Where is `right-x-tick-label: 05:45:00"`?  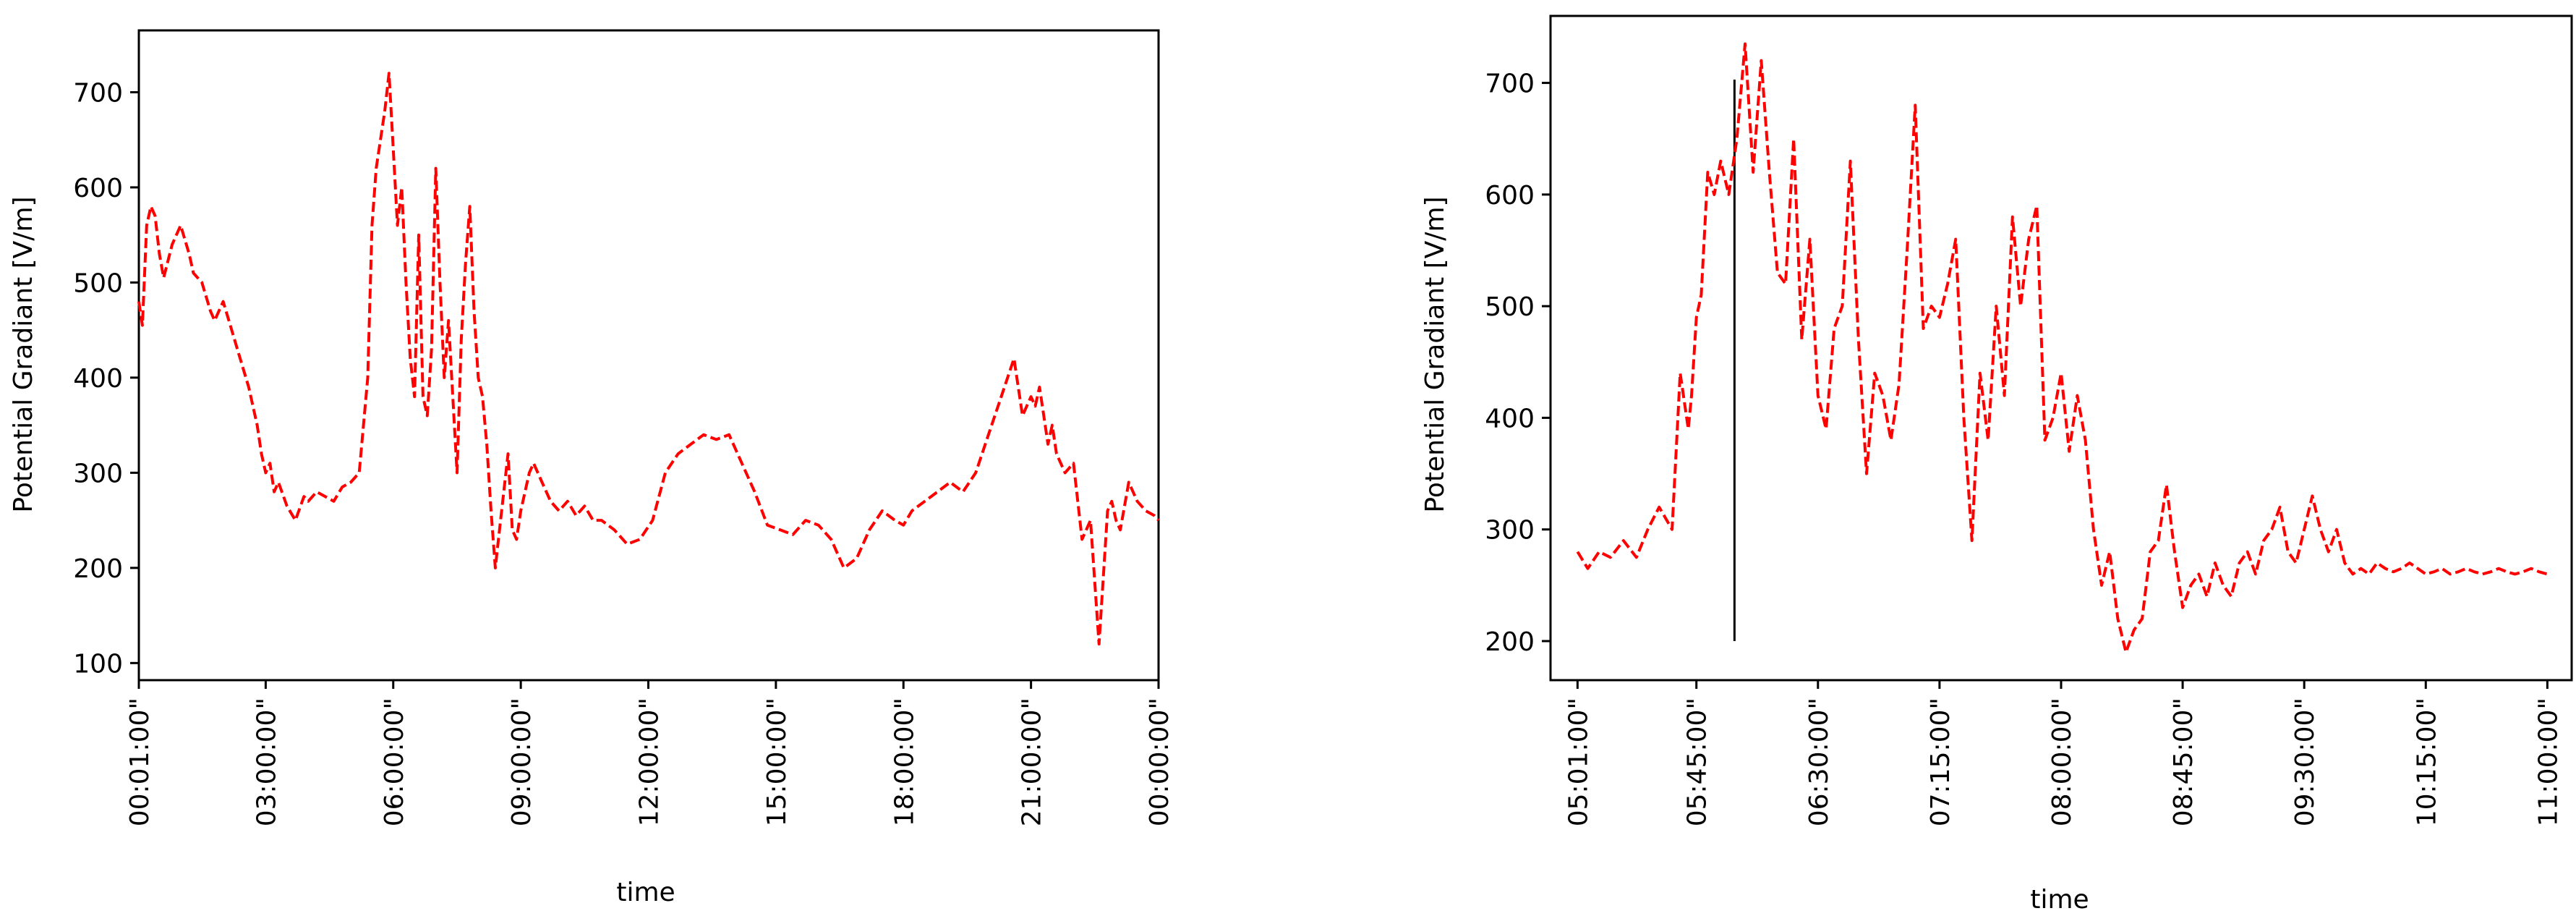 right-x-tick-label: 05:45:00" is located at coordinates (1698, 762).